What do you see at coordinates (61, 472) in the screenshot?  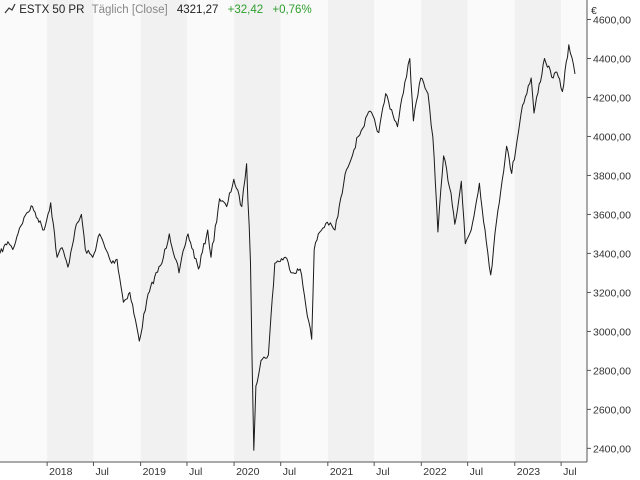 I see `x-tick-label: 2018` at bounding box center [61, 472].